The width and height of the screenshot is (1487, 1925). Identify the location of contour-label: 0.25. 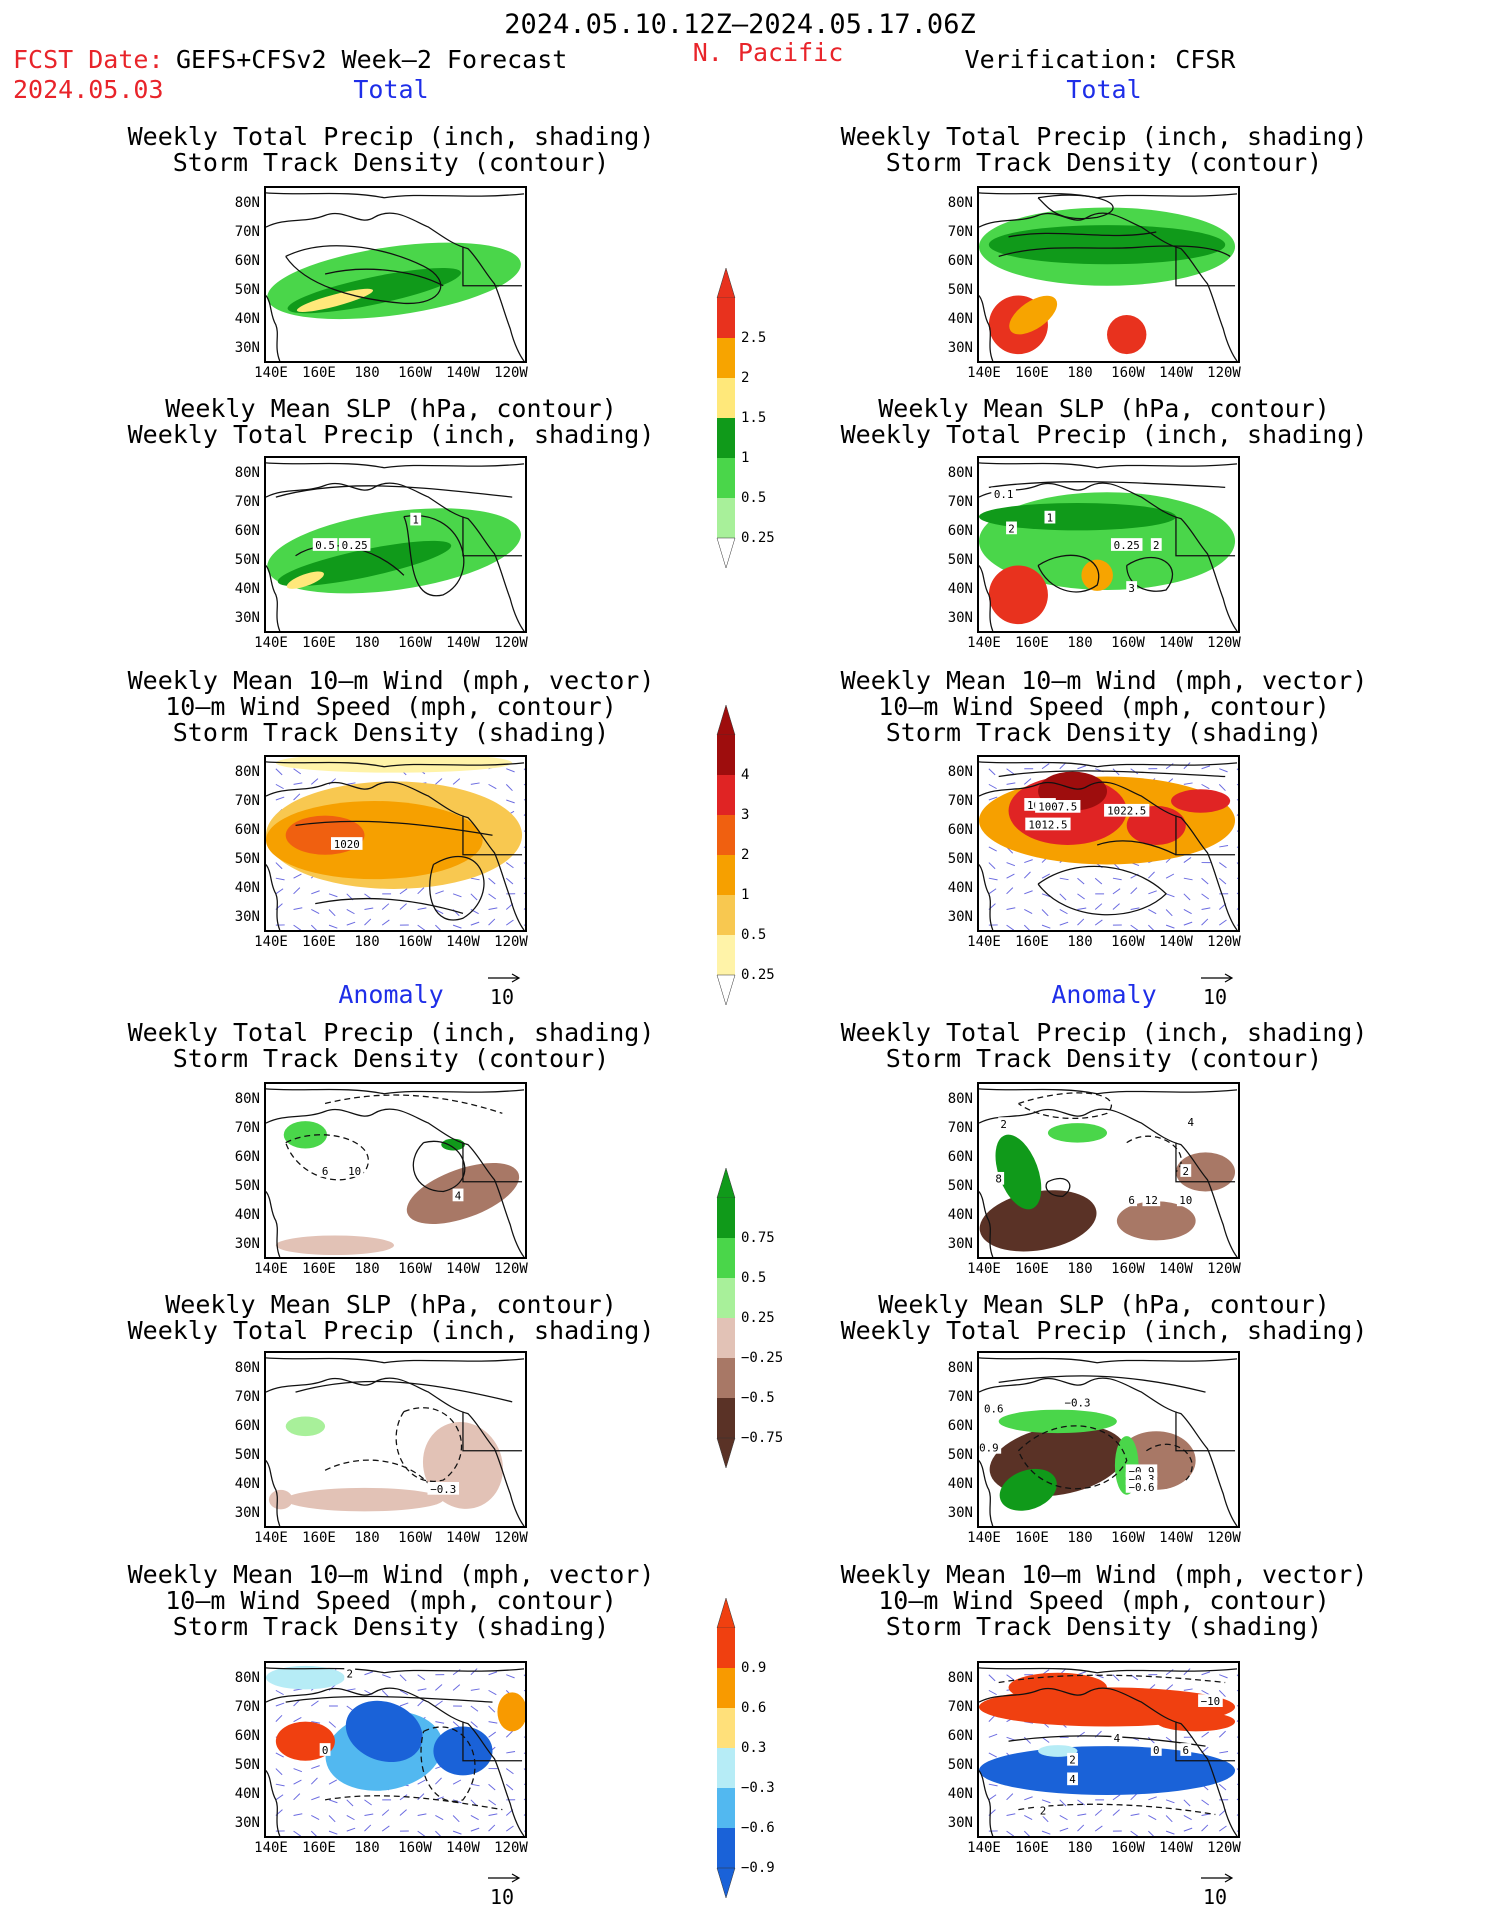
(354, 545).